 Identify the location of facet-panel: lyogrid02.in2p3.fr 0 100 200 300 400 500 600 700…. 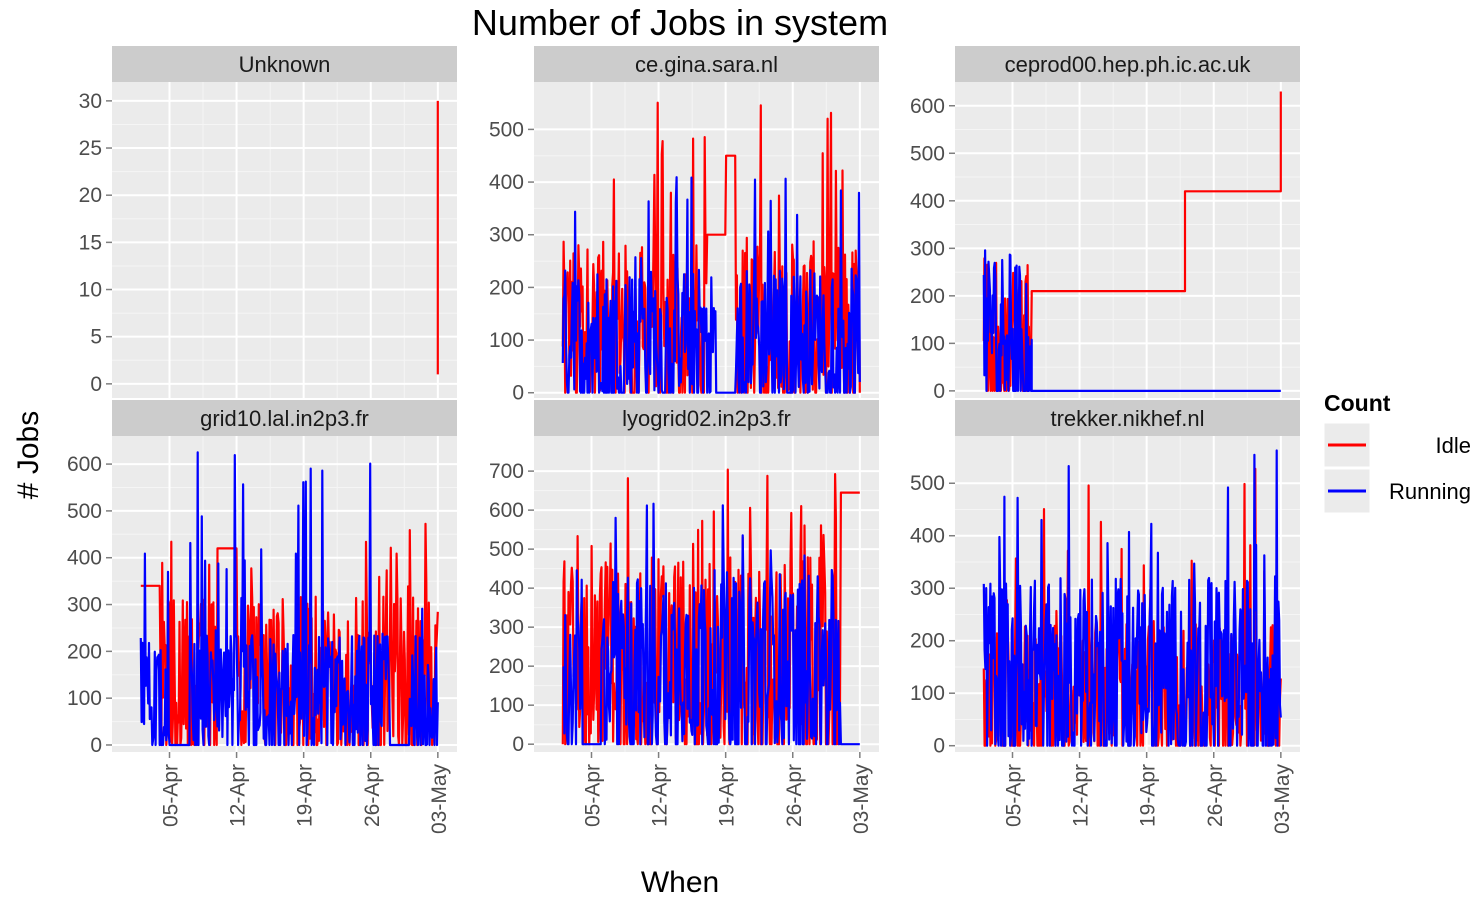
(684, 617).